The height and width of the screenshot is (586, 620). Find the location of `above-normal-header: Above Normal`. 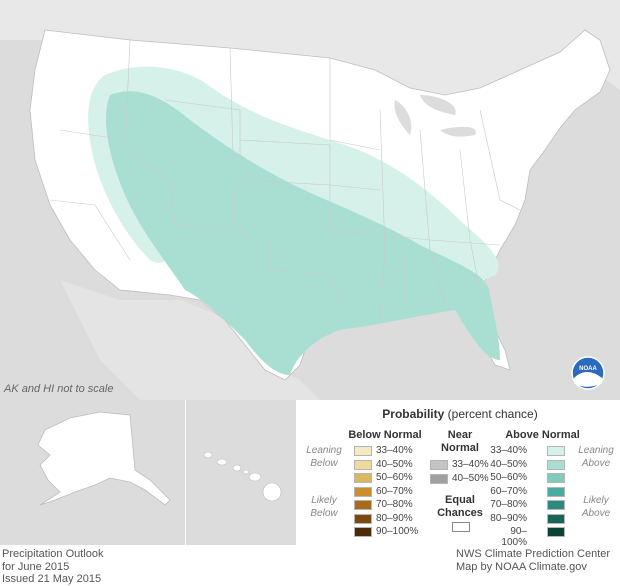

above-normal-header: Above Normal is located at coordinates (542, 435).